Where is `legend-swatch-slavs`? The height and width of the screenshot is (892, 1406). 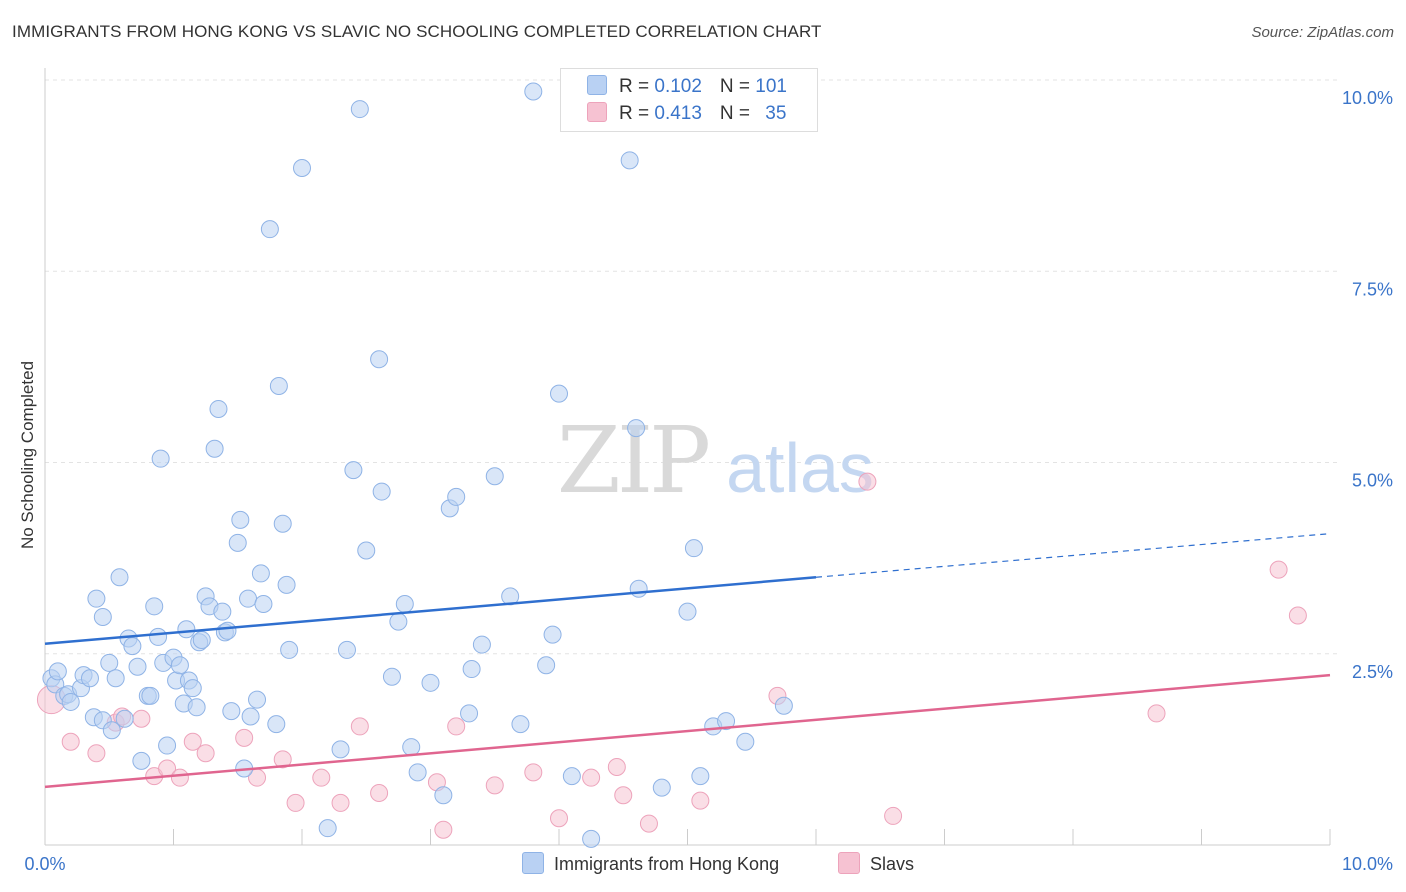
legend-swatch-slavs is located at coordinates (597, 112).